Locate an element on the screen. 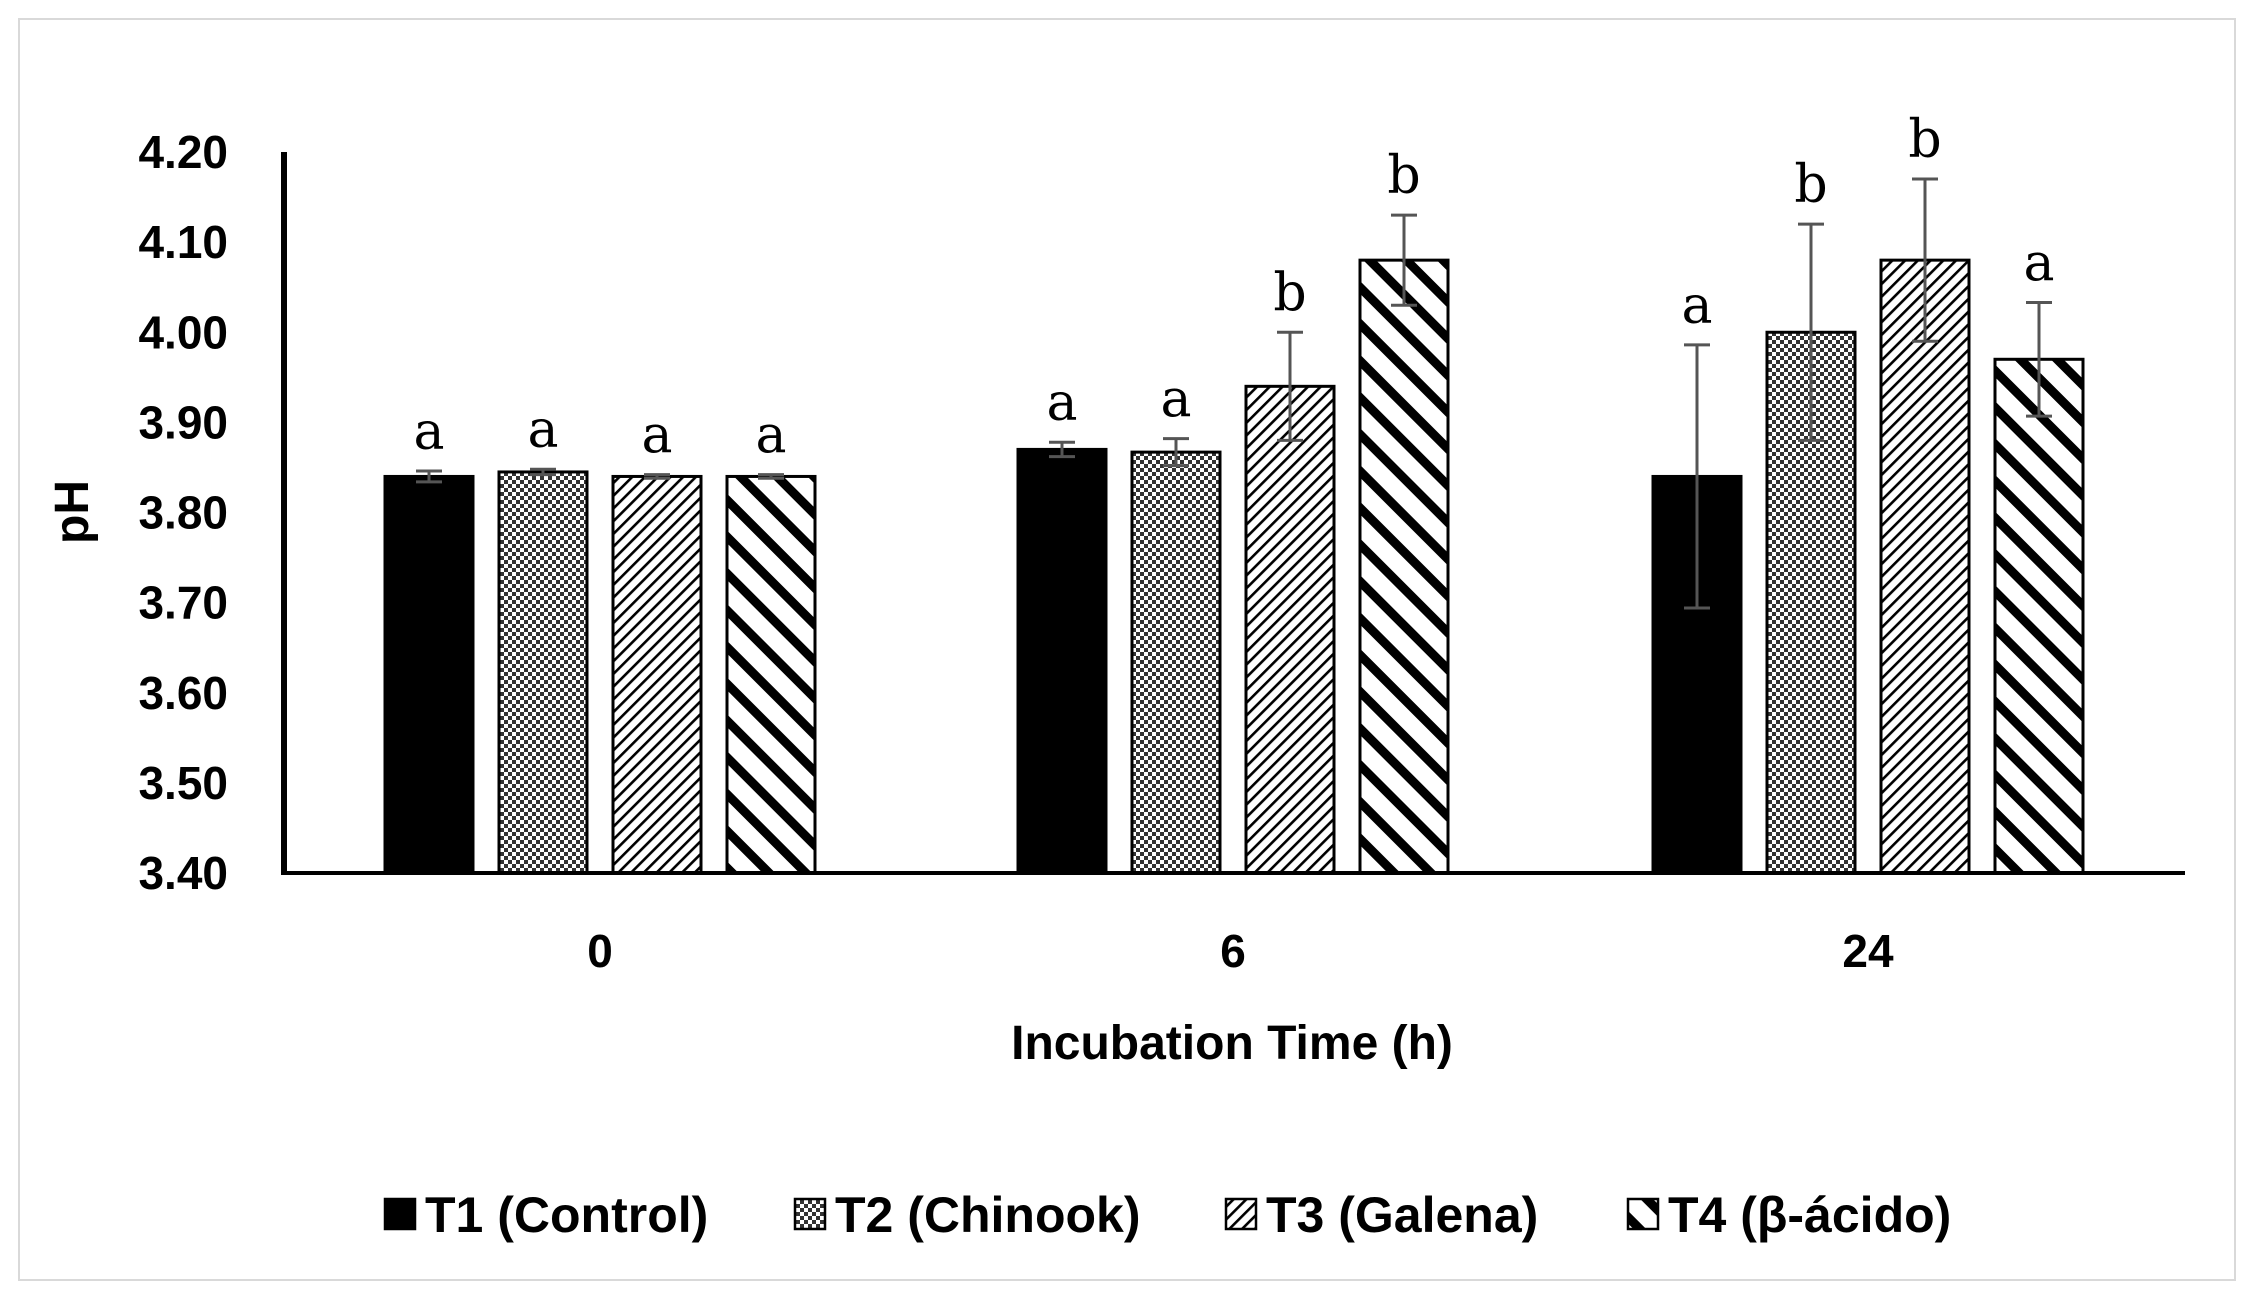  y-axis-ticks: 3.40 3.50 3.60 3.70 3.80 3.90 4.00 4.10 4.20 is located at coordinates (183, 512).